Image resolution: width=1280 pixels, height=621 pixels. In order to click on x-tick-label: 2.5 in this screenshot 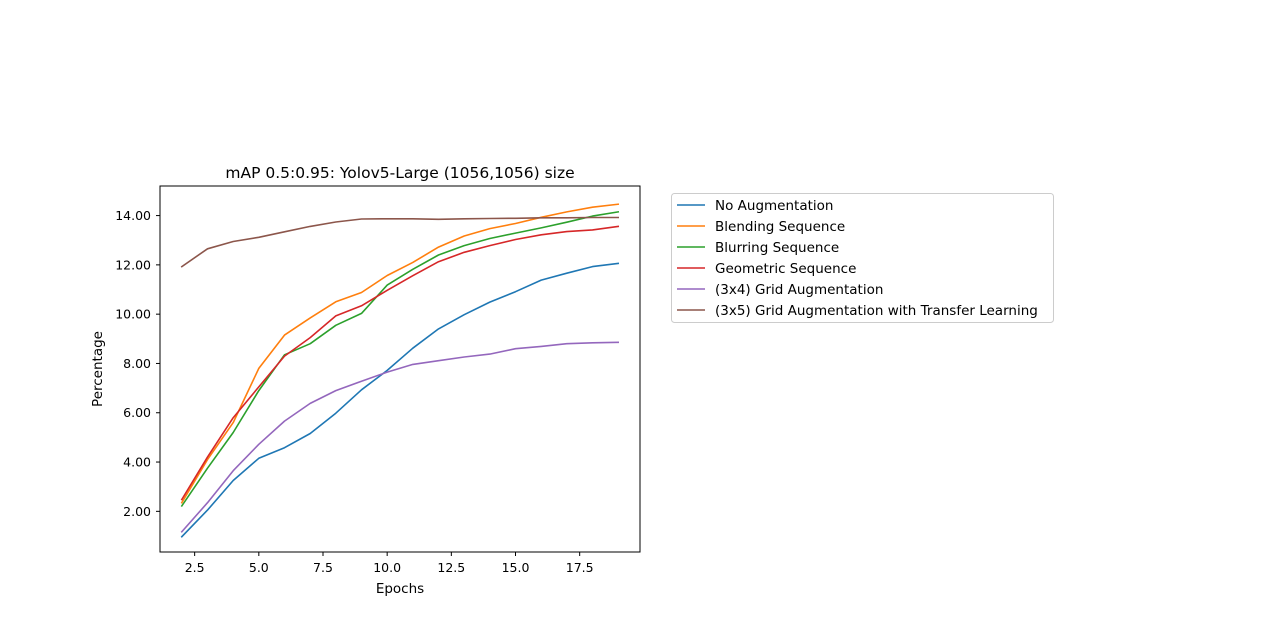, I will do `click(195, 567)`.